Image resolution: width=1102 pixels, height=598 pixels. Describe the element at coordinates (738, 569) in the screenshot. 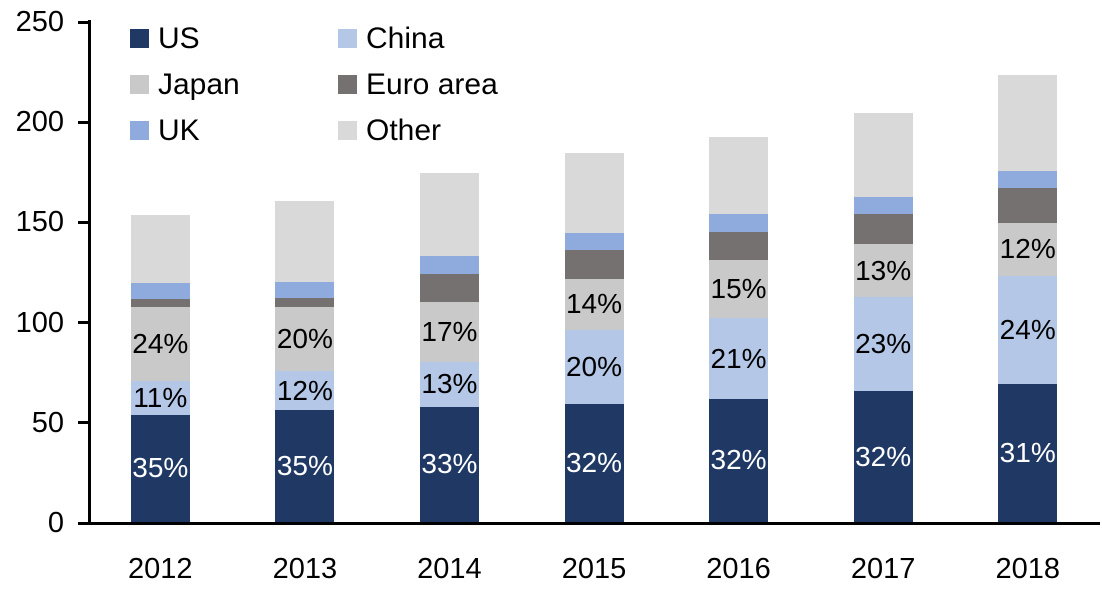

I see `x-axis-category-label: 2016` at that location.